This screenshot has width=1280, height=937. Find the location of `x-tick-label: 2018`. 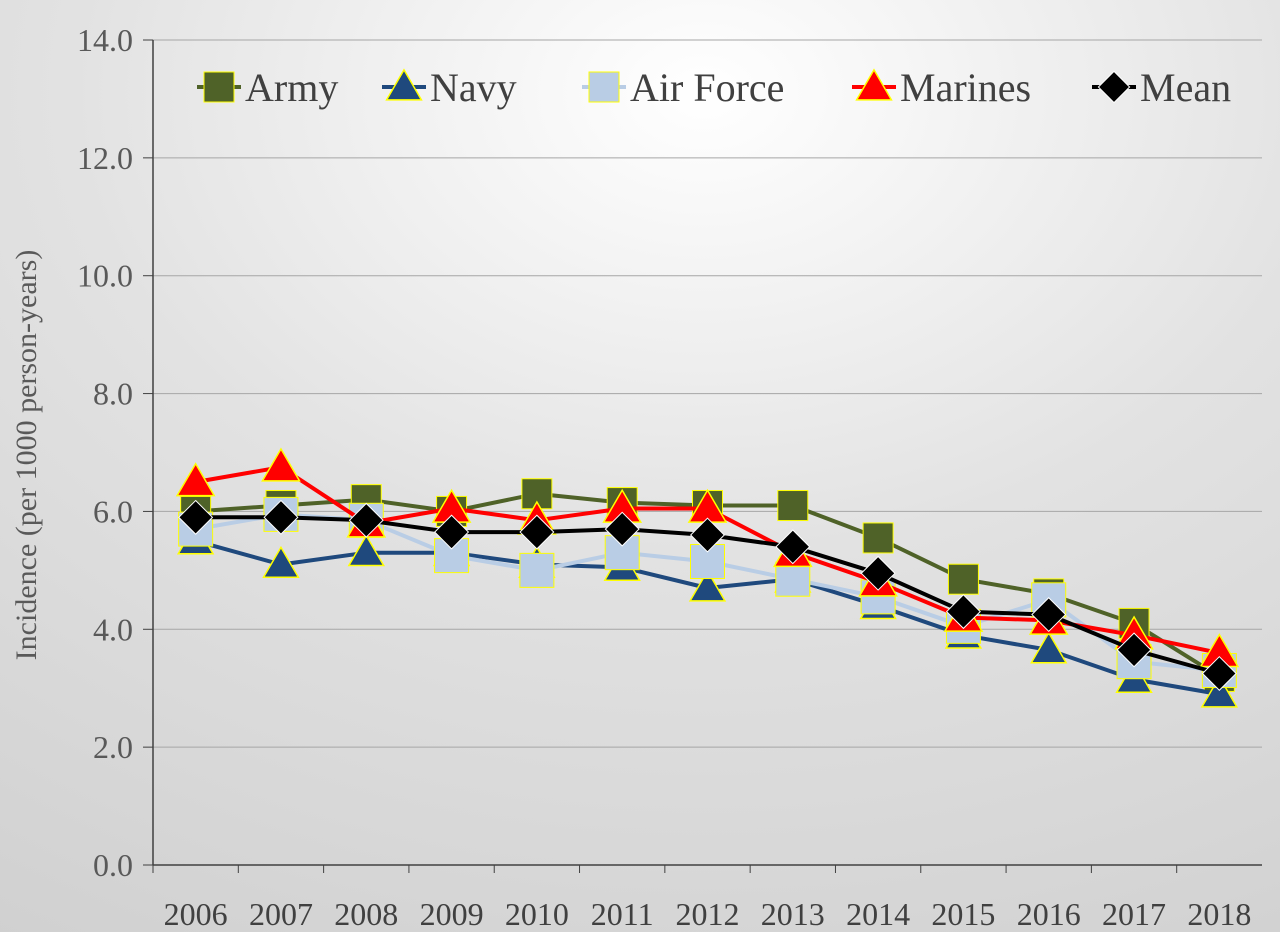

x-tick-label: 2018 is located at coordinates (1219, 914).